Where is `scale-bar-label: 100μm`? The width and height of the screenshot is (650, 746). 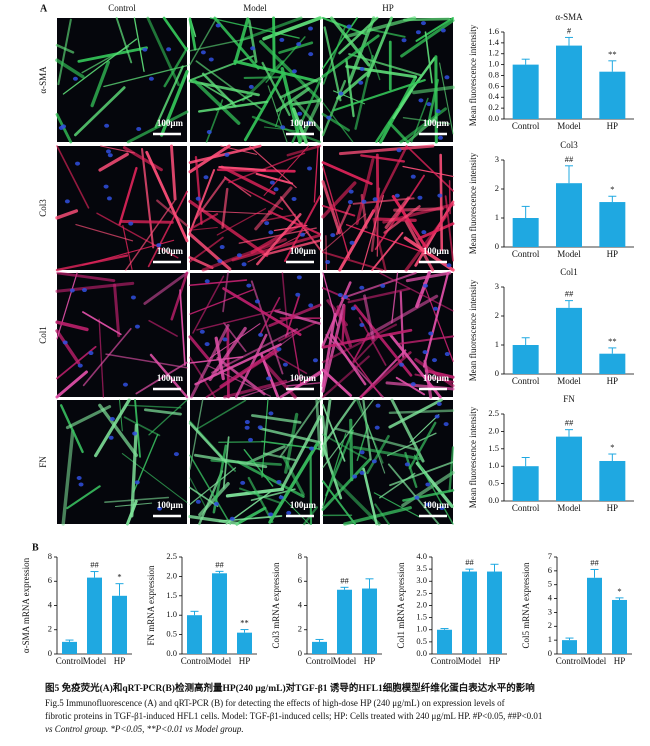 scale-bar-label: 100μm is located at coordinates (170, 251).